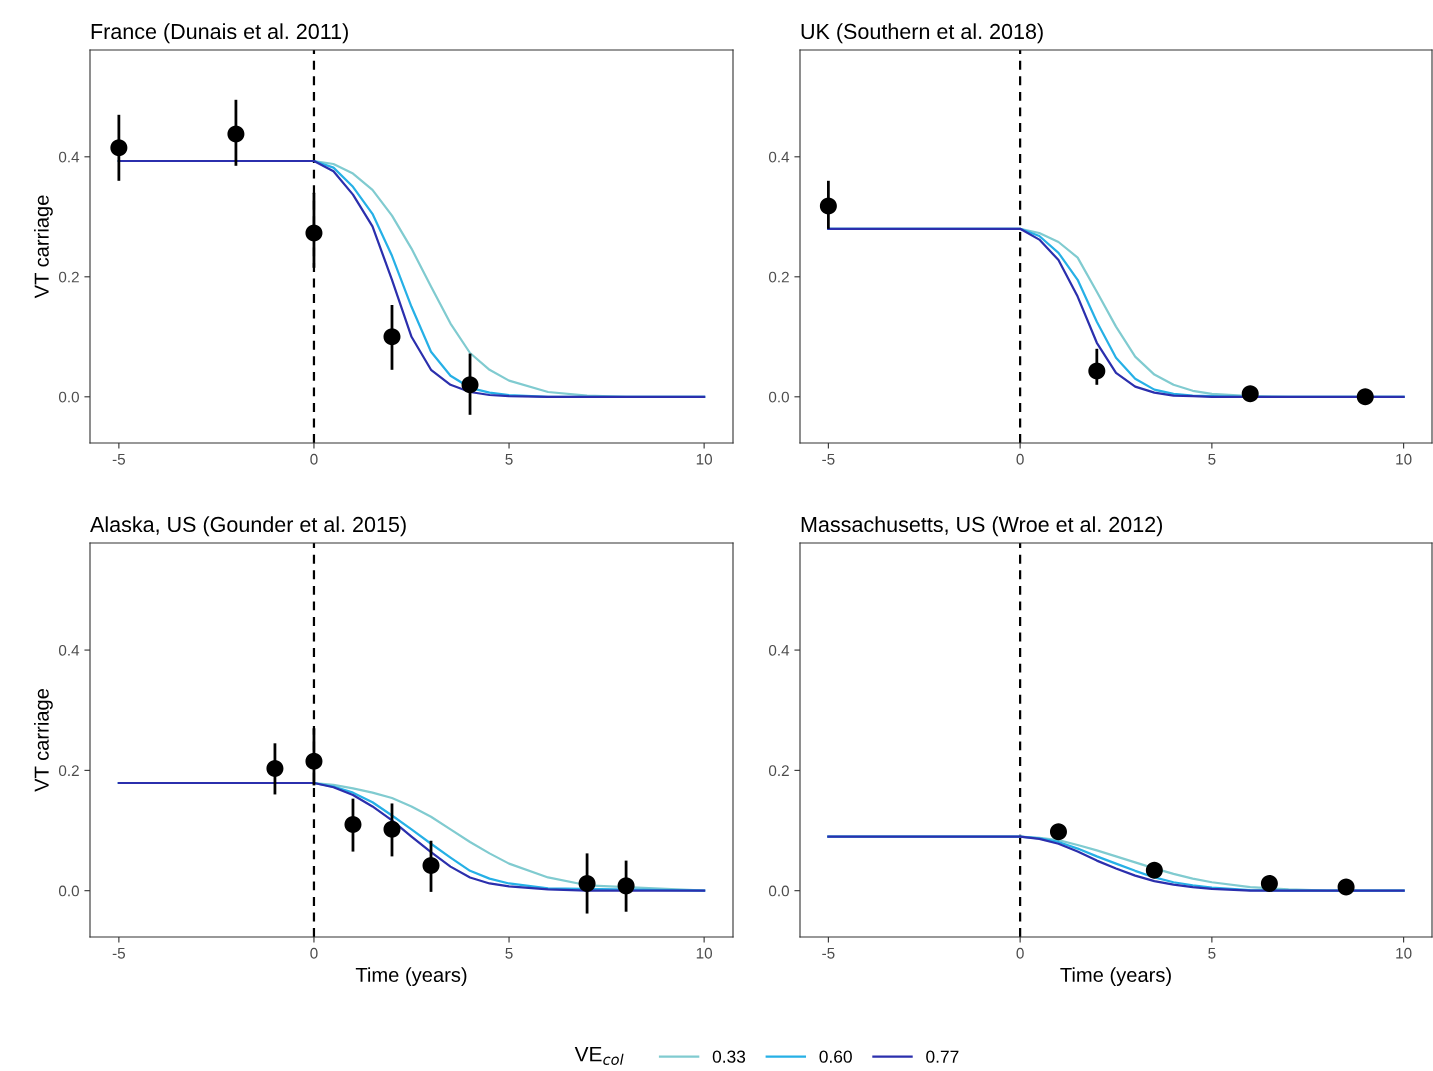 Image resolution: width=1433 pixels, height=1071 pixels. I want to click on chart-title: Massachusetts, US (Wroe et al. 2012), so click(982, 526).